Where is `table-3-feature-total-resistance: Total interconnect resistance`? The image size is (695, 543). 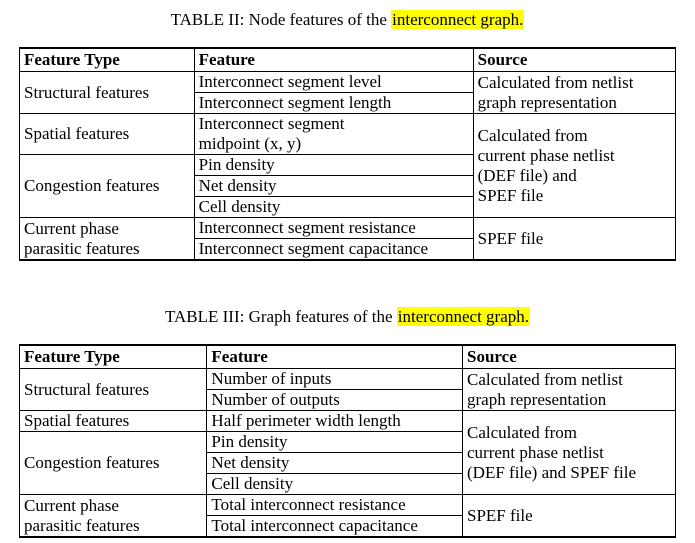
table-3-feature-total-resistance: Total interconnect resistance is located at coordinates (334, 505).